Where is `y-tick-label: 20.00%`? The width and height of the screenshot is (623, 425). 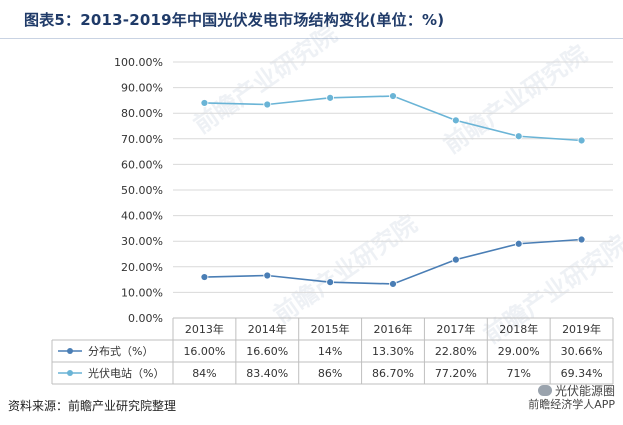
y-tick-label: 20.00% is located at coordinates (142, 267).